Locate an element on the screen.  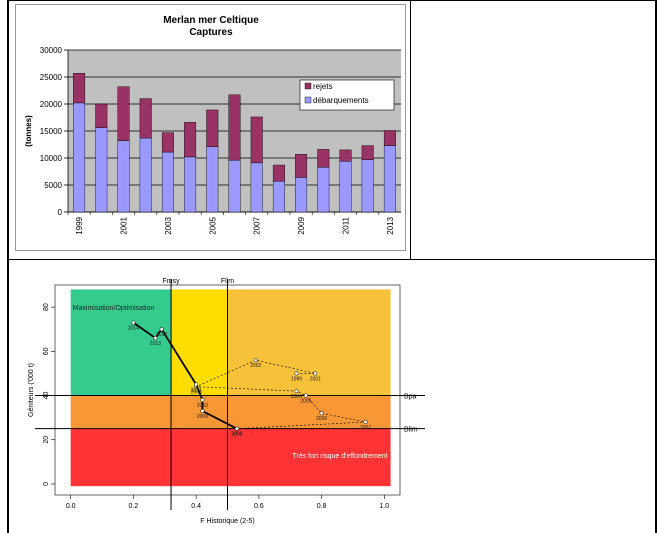
bar-landings-2002 is located at coordinates (145, 175).